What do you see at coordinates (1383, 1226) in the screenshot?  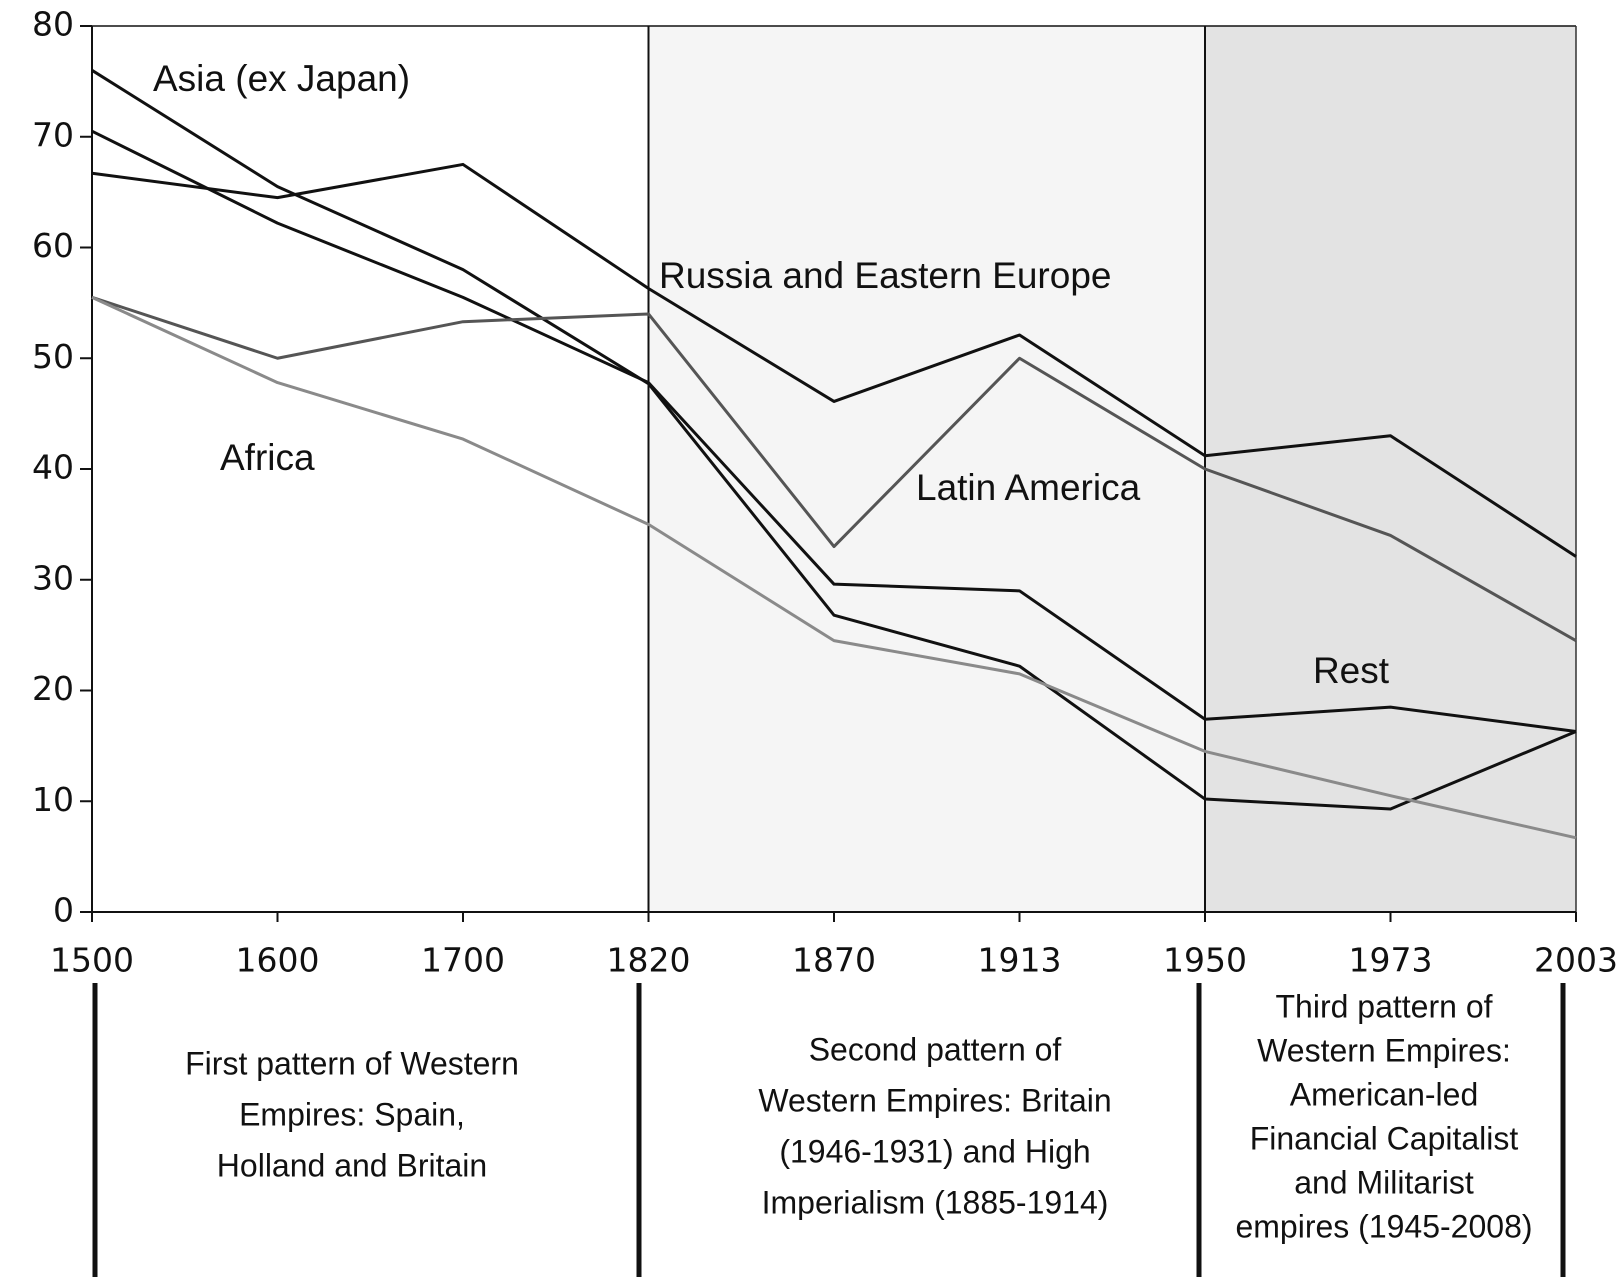 I see `period-text: empires (1945-2008)` at bounding box center [1383, 1226].